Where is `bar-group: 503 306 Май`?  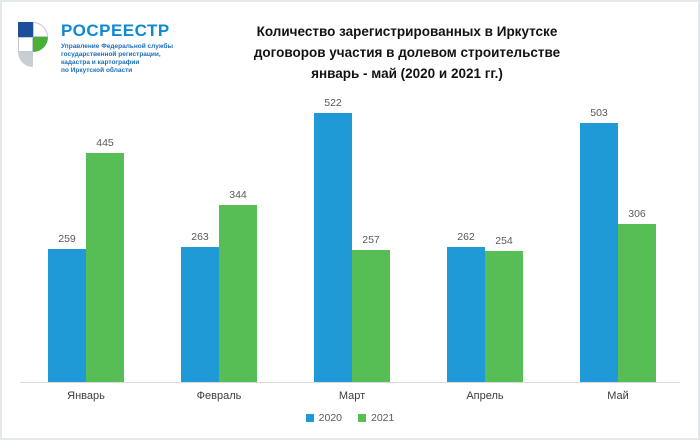
bar-group: 503 306 Май is located at coordinates (618, 254).